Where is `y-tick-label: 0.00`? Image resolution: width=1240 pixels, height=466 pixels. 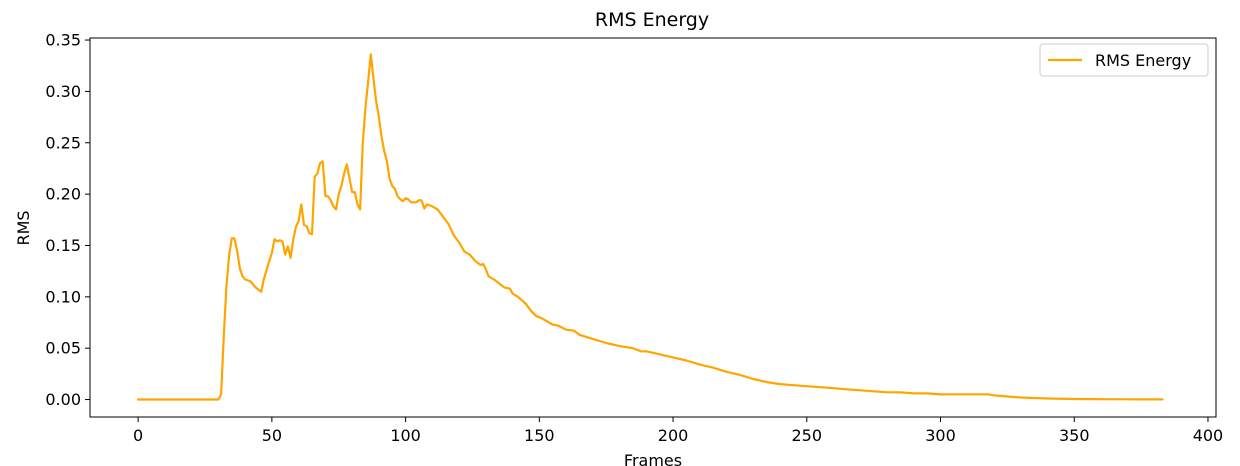
y-tick-label: 0.00 is located at coordinates (63, 399).